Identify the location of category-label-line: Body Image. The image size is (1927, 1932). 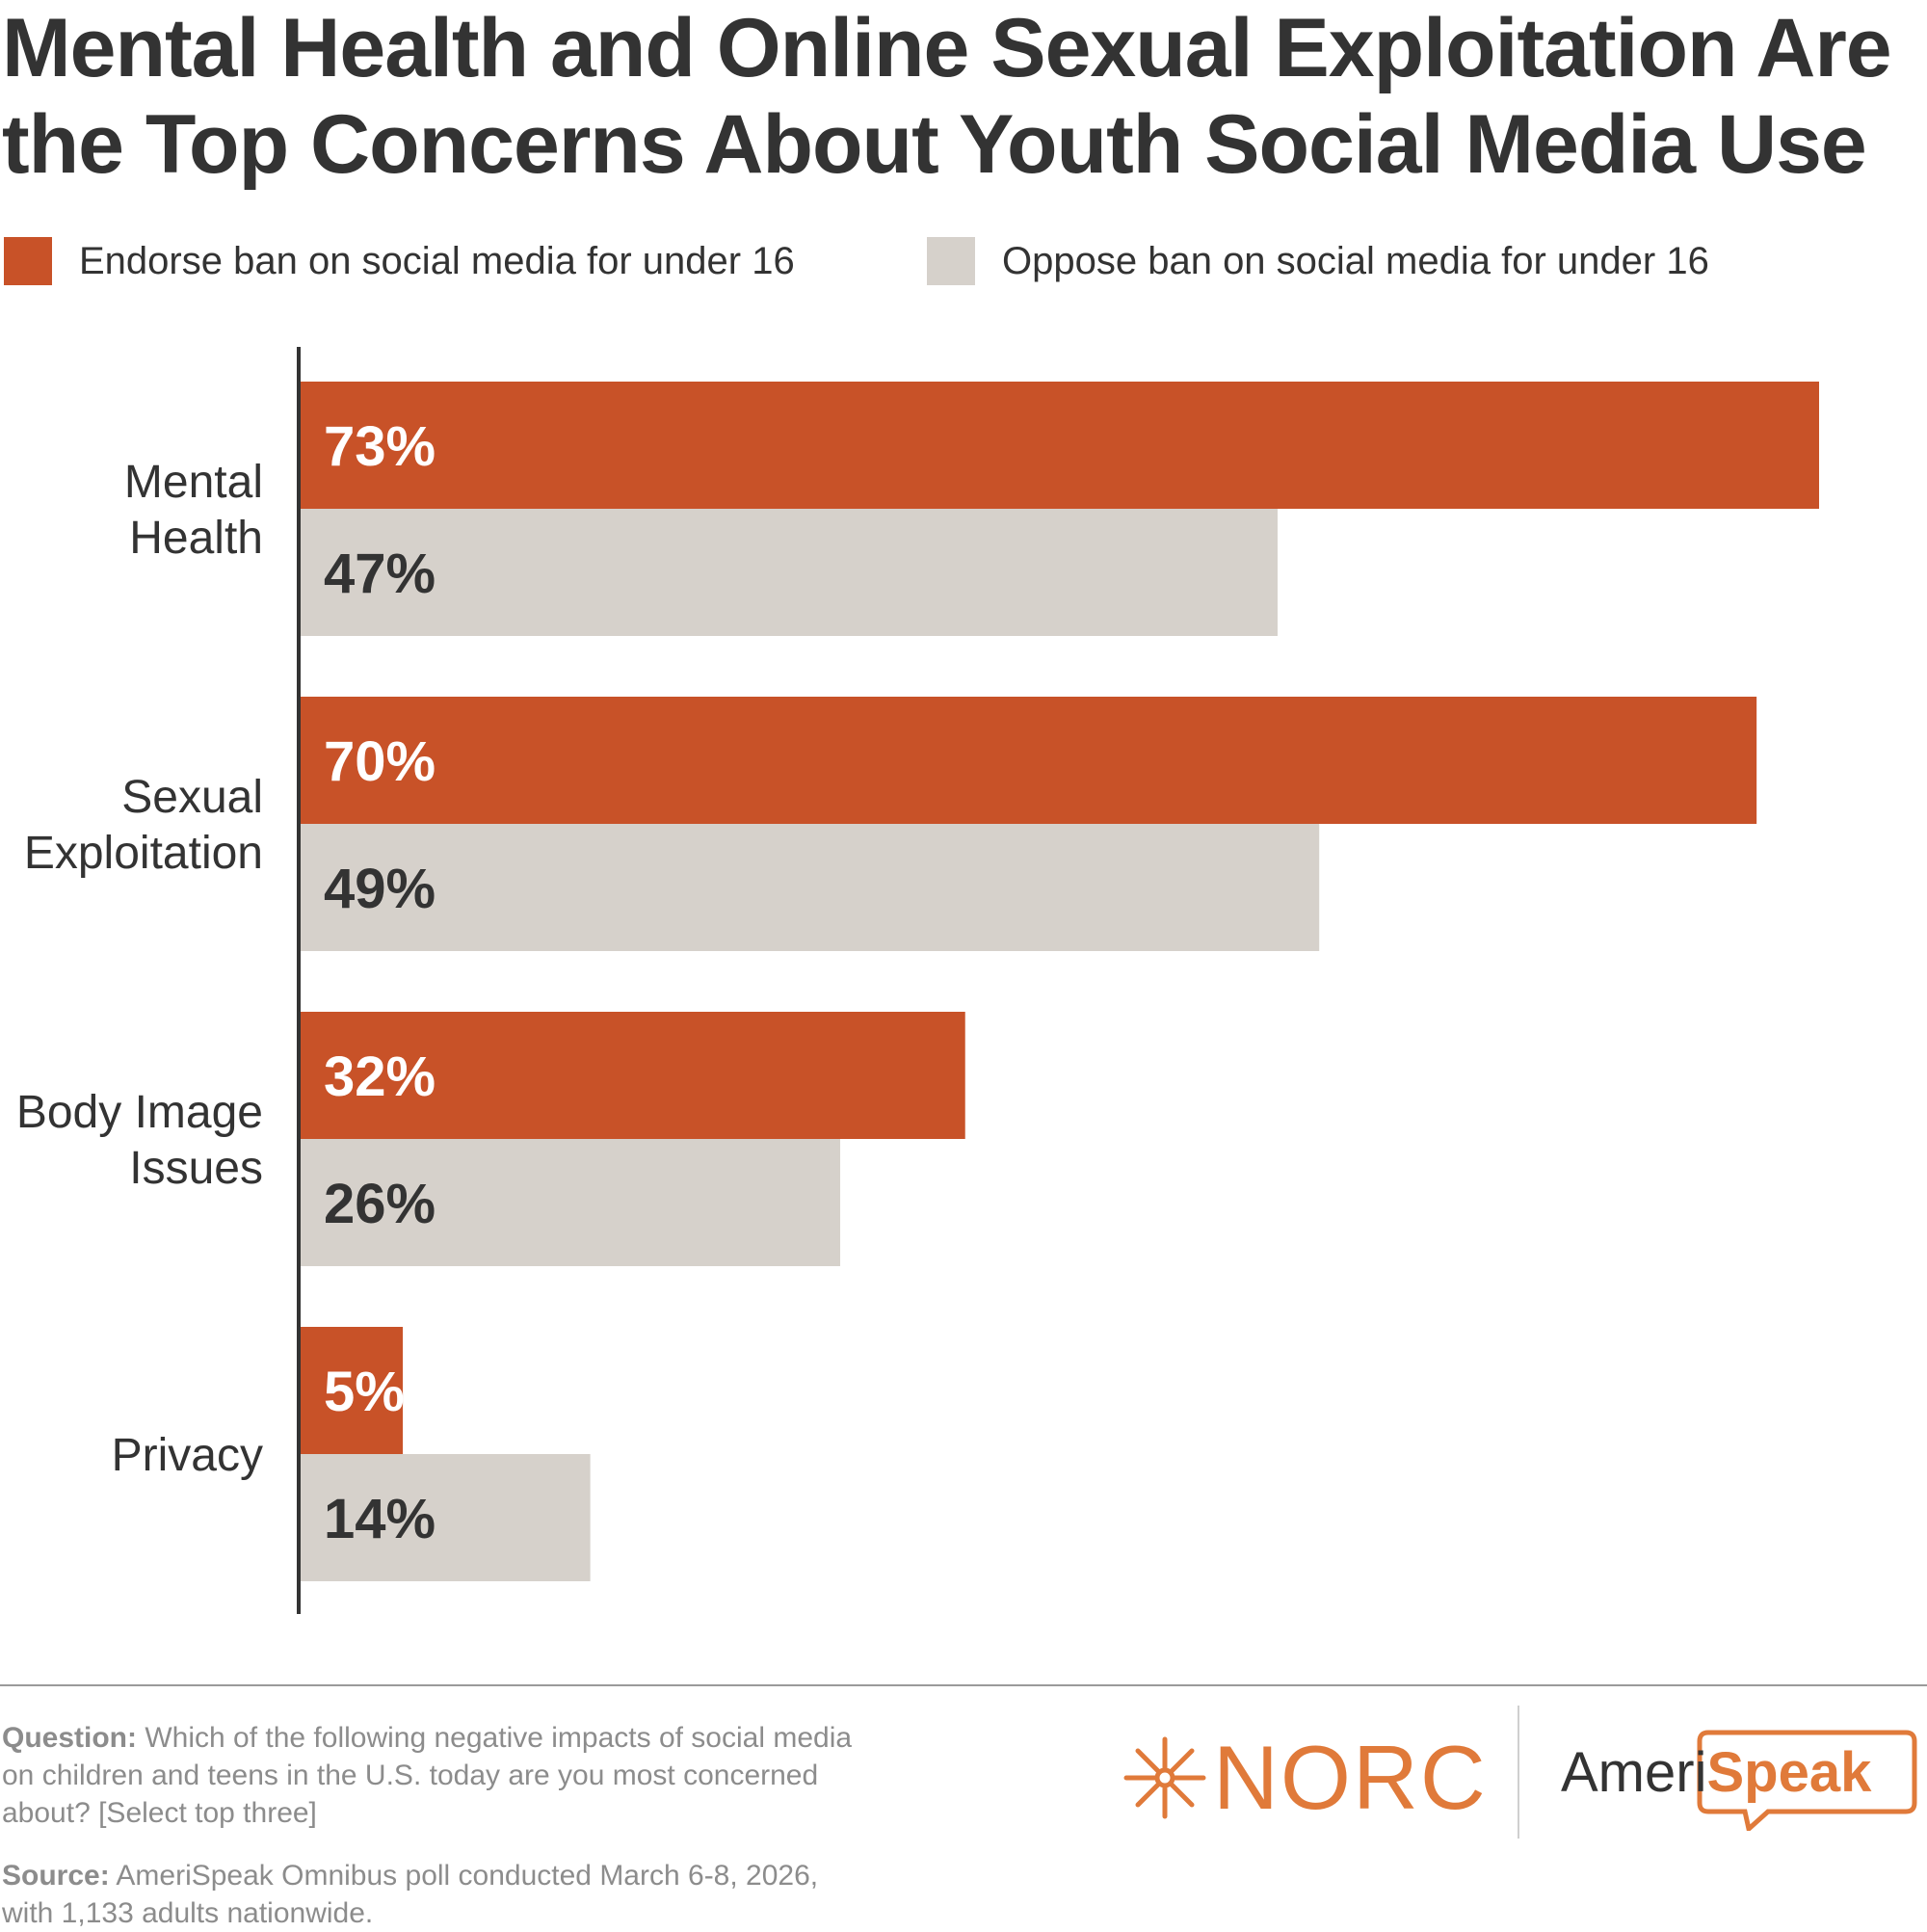
(139, 1112).